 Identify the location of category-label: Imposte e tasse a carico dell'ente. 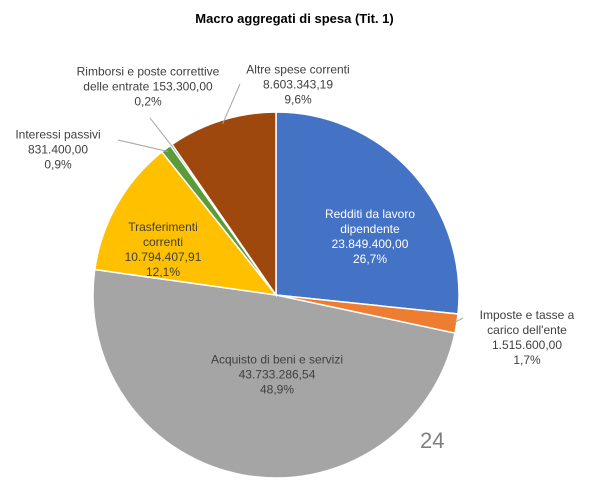
(527, 322).